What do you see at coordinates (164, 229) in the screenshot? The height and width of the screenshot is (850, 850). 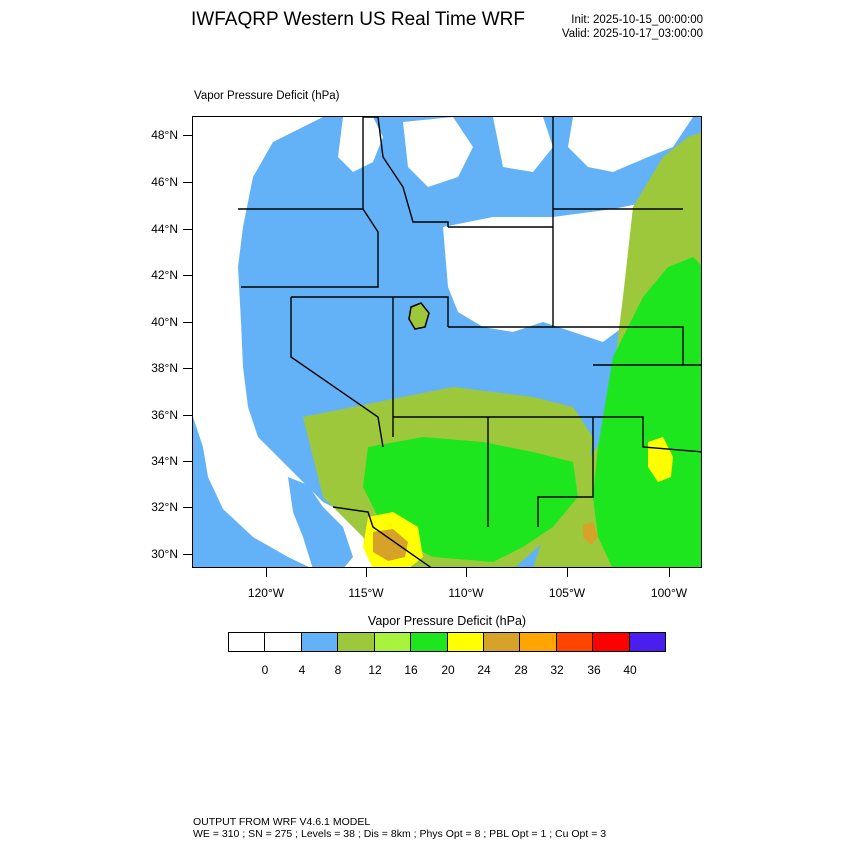 I see `lat-label: 44°N` at bounding box center [164, 229].